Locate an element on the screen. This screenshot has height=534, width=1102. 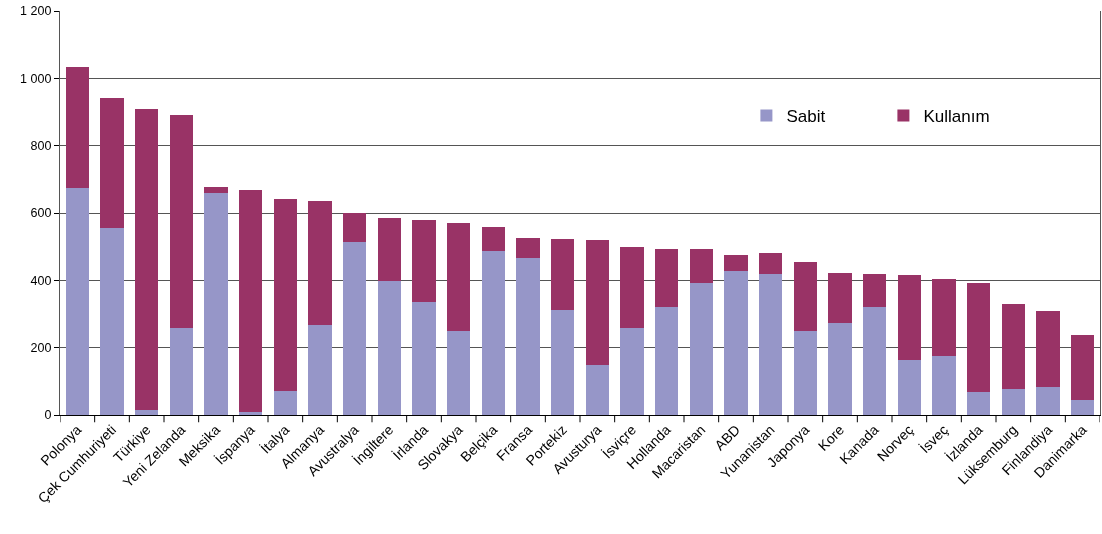
y-tick-label: 200 is located at coordinates (41, 348).